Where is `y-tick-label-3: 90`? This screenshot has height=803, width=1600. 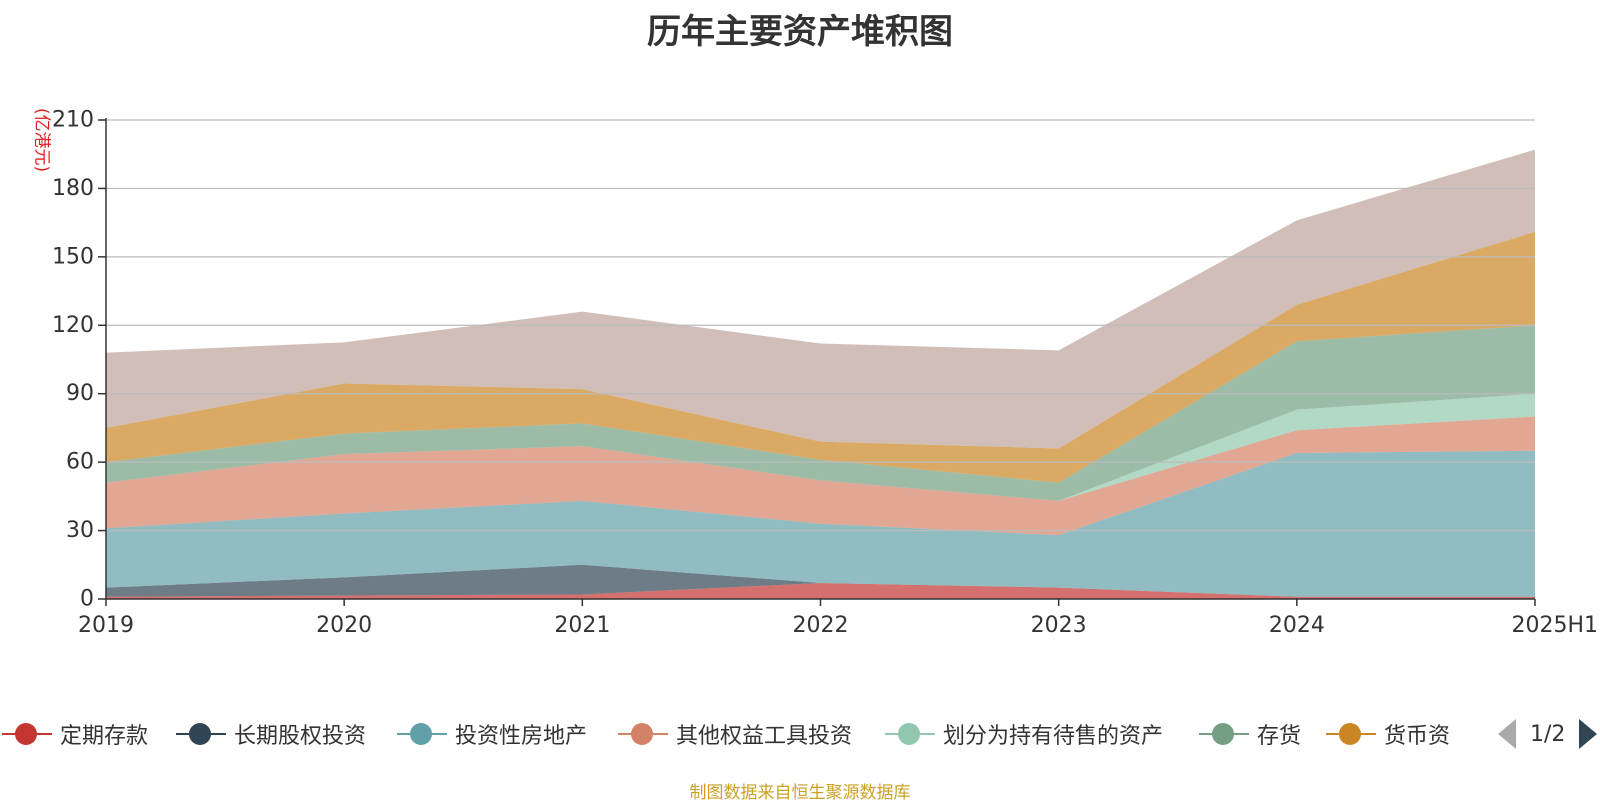
y-tick-label-3: 90 is located at coordinates (80, 393).